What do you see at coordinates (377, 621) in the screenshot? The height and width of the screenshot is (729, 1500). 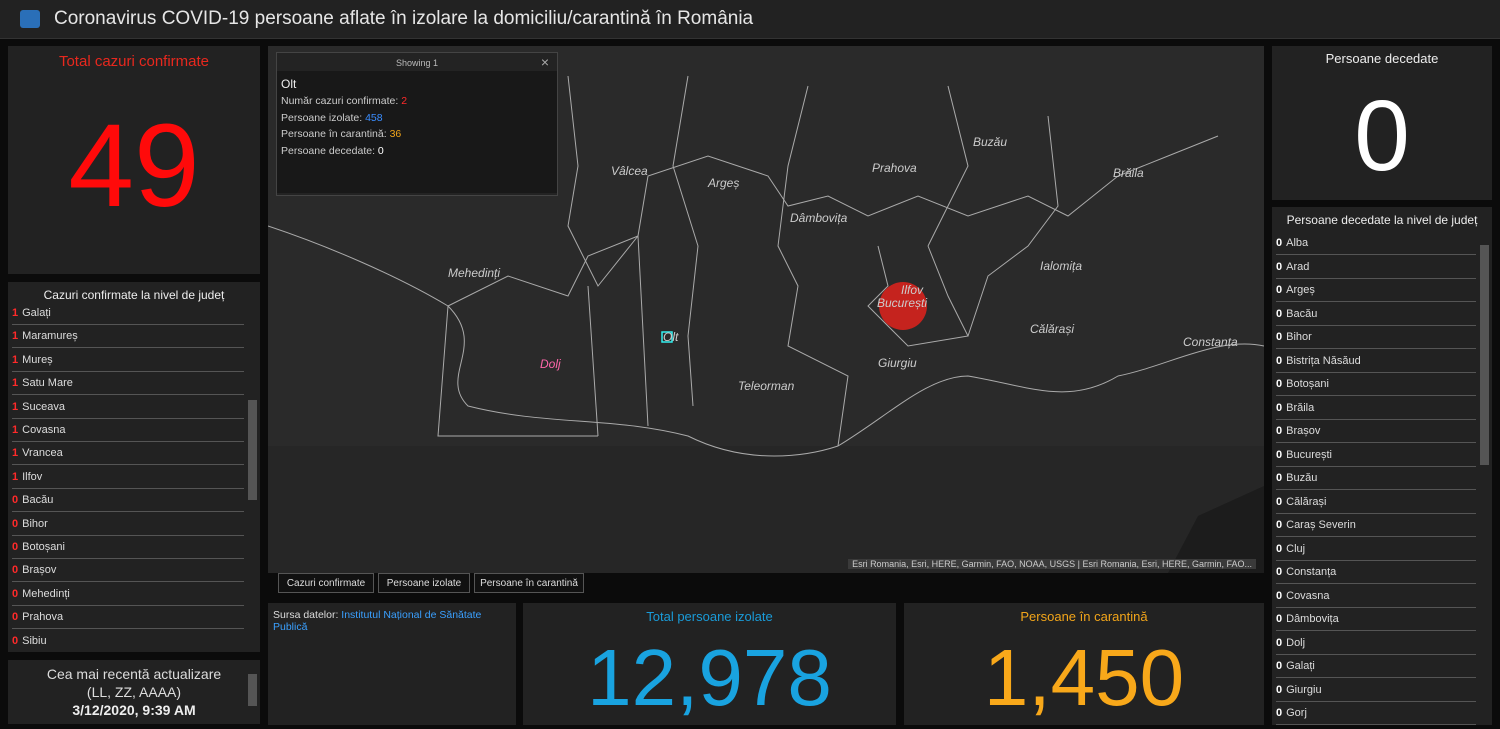 I see `source-link: Institutul Național de Sănătate Publică` at bounding box center [377, 621].